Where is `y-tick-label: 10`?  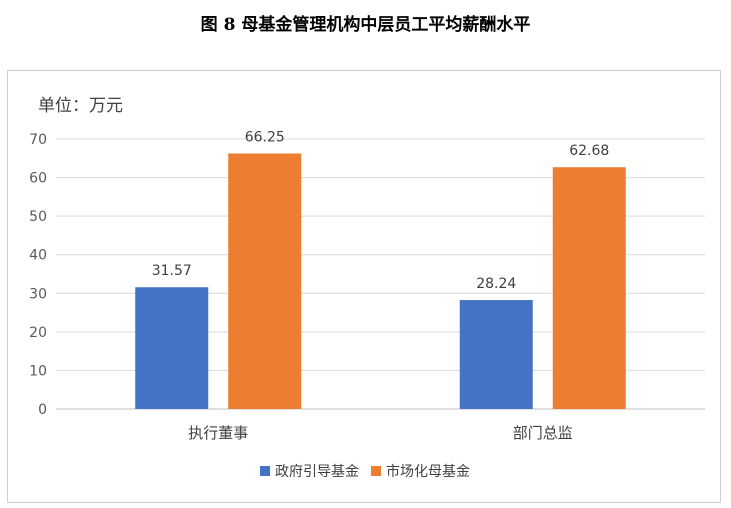
y-tick-label: 10 is located at coordinates (38, 371).